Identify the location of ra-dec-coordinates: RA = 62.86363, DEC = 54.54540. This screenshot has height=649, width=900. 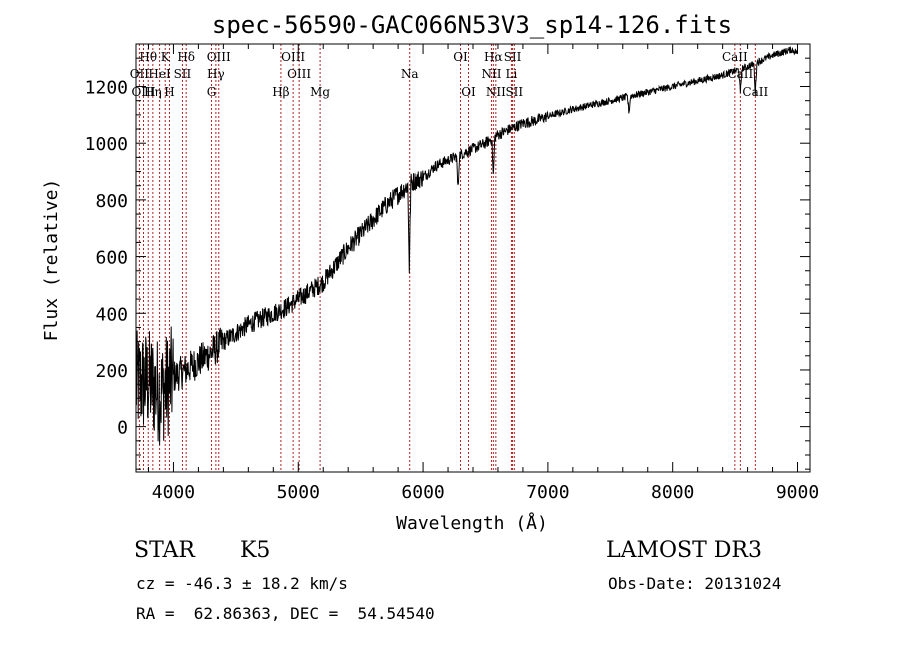
(285, 613).